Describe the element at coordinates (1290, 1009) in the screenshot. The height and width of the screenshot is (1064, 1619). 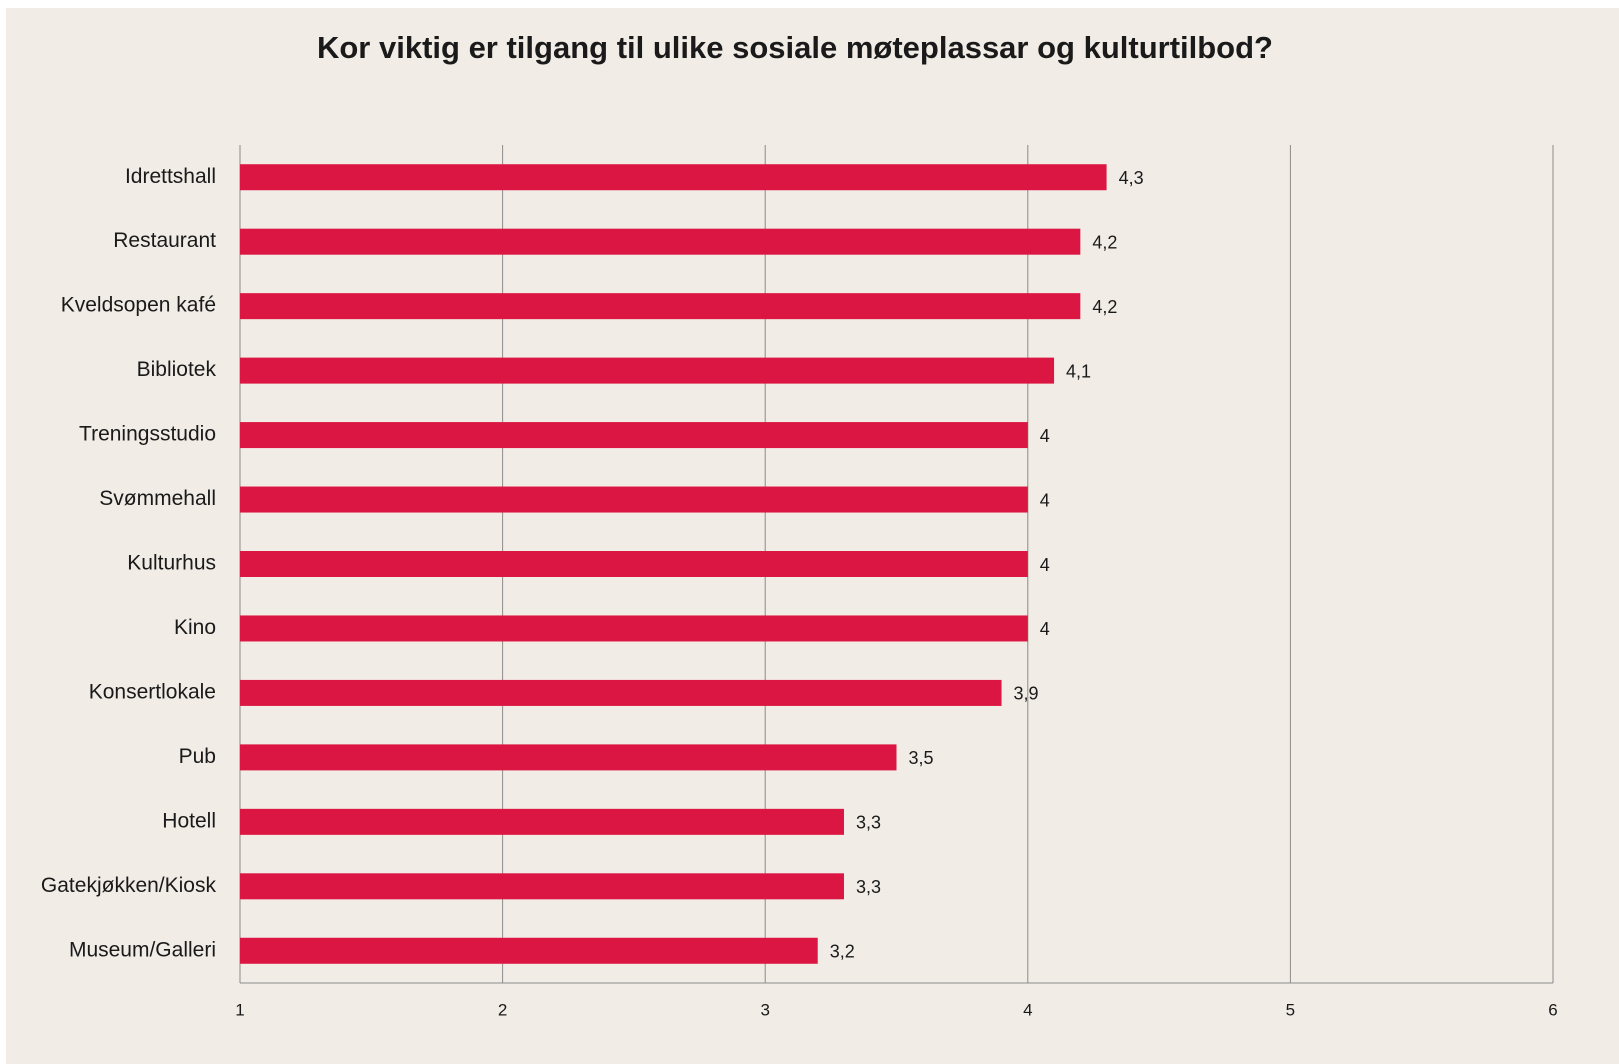
I see `x-tick-label: 5` at that location.